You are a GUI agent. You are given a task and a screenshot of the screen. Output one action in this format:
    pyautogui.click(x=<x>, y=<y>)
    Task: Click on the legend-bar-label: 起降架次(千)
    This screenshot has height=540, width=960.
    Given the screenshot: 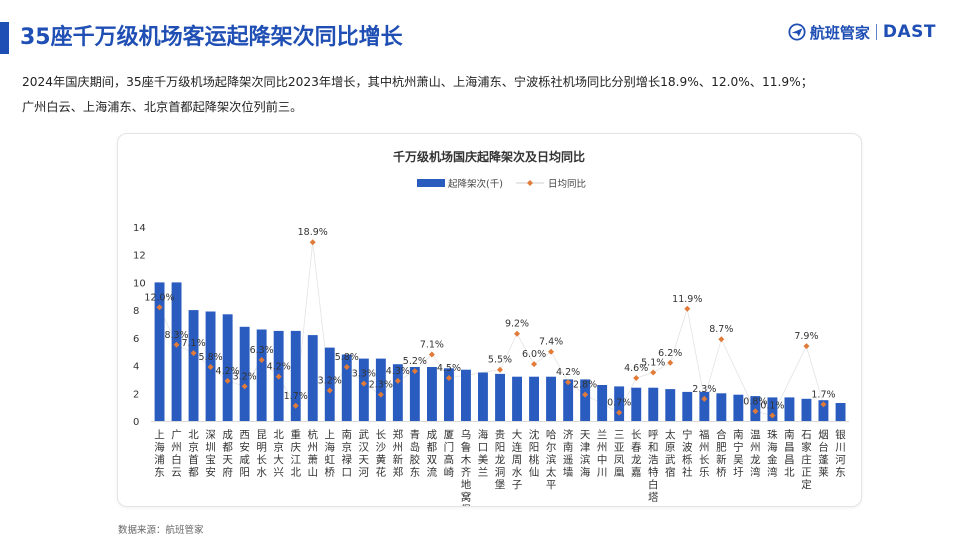 What is the action you would take?
    pyautogui.click(x=475, y=184)
    